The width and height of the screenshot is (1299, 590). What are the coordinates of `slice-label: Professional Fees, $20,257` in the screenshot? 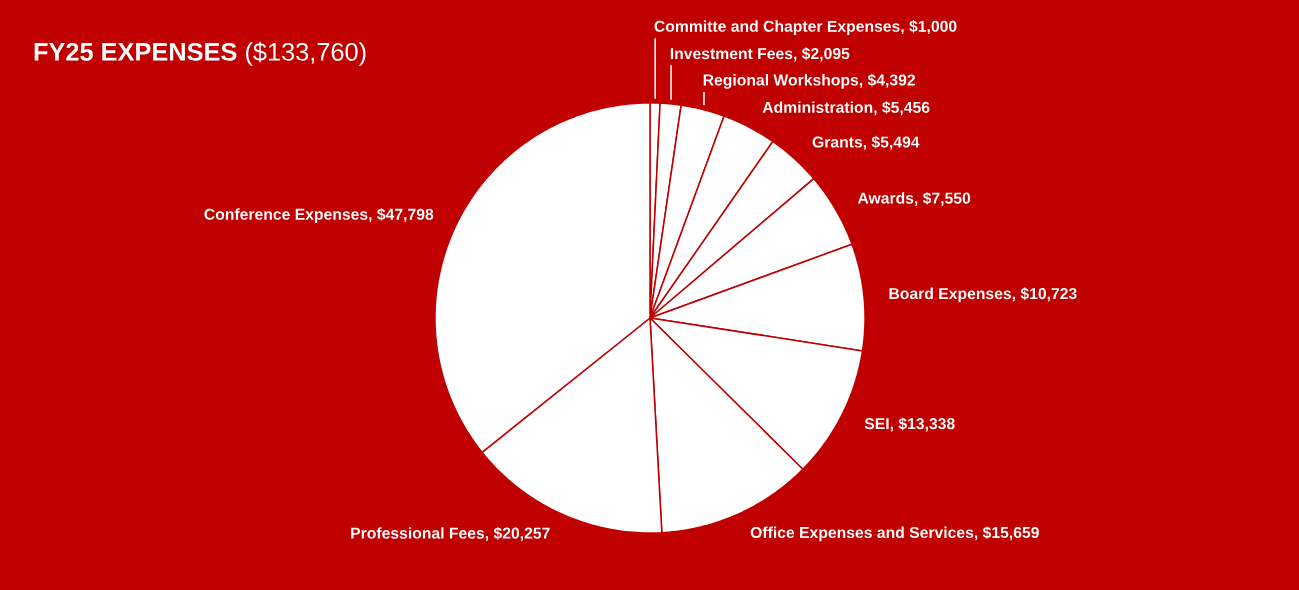 It's located at (450, 533).